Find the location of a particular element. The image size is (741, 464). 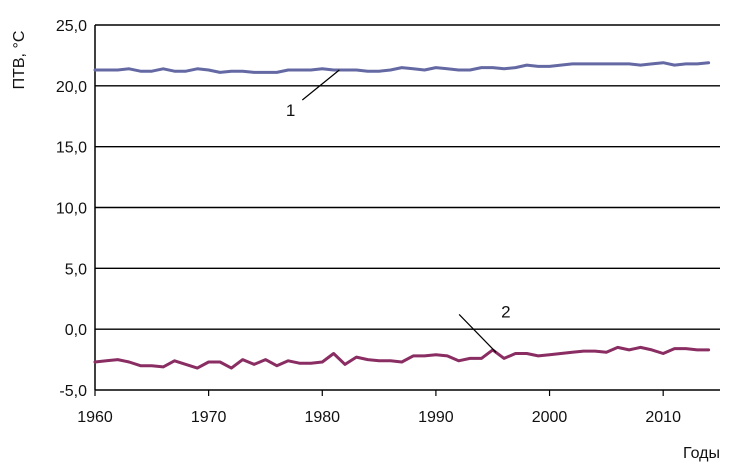

callout-label-1: 1 is located at coordinates (290, 110).